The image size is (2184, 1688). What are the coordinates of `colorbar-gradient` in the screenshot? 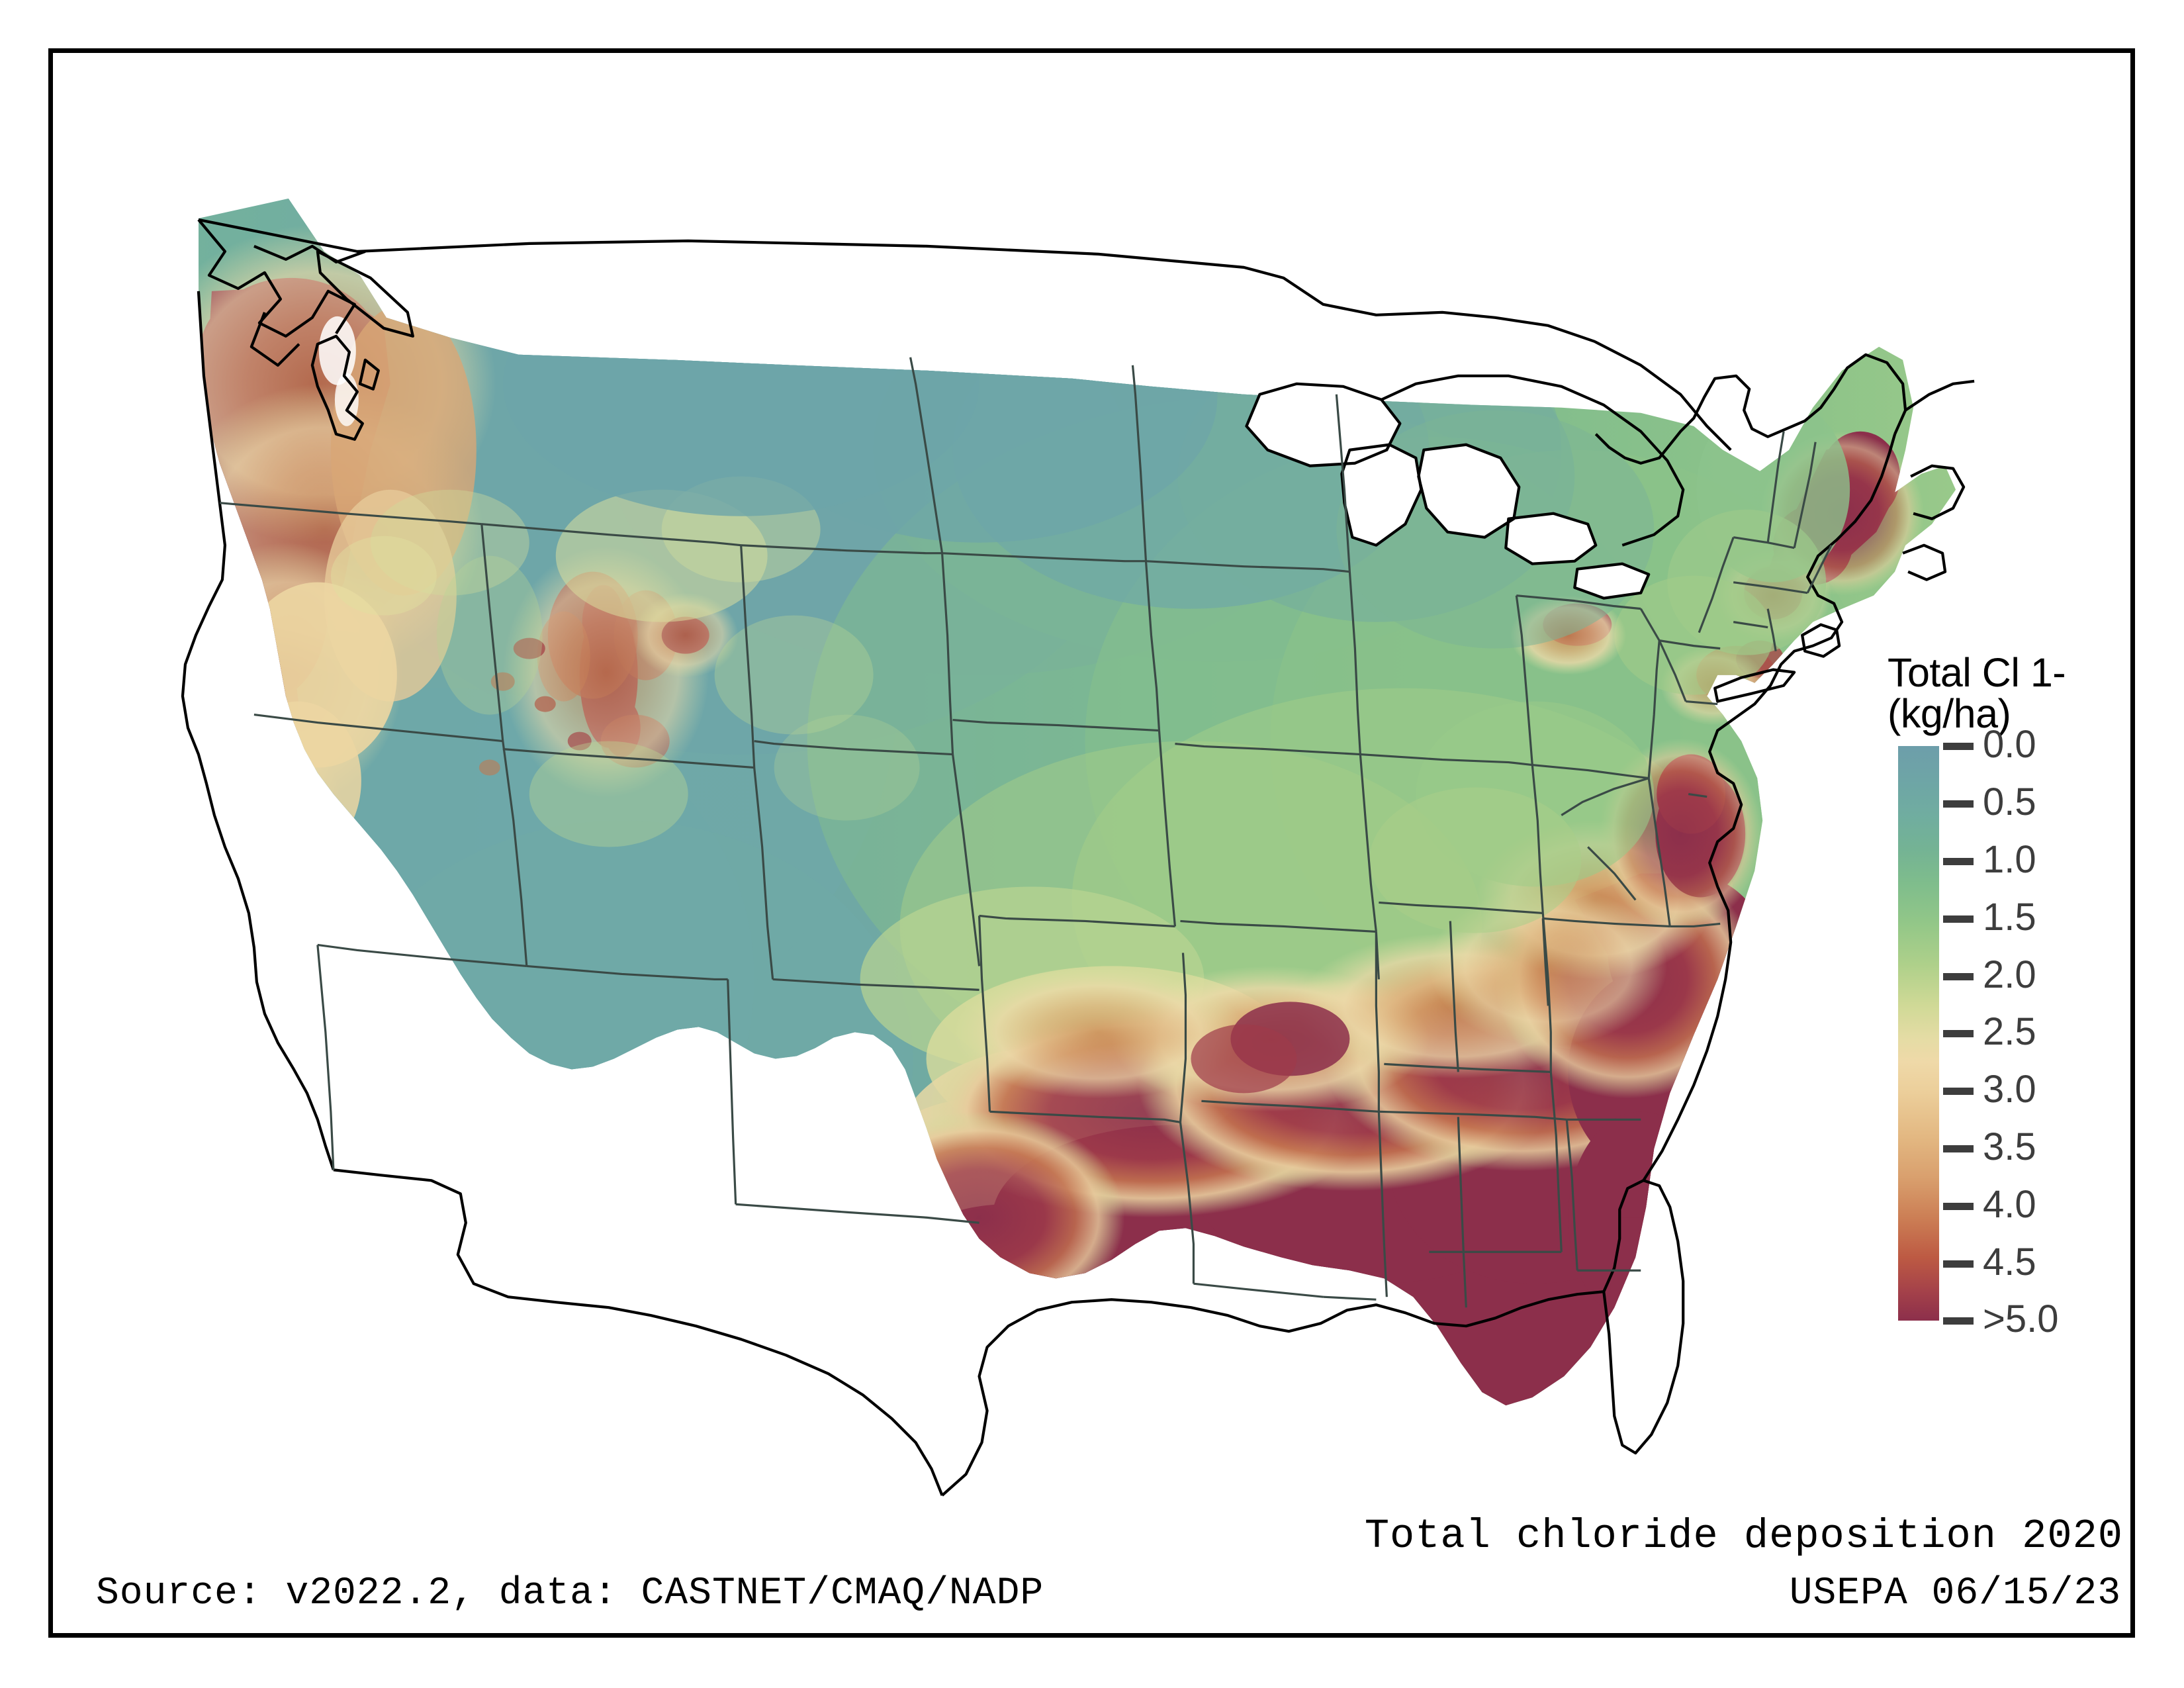 It's located at (1918, 1033).